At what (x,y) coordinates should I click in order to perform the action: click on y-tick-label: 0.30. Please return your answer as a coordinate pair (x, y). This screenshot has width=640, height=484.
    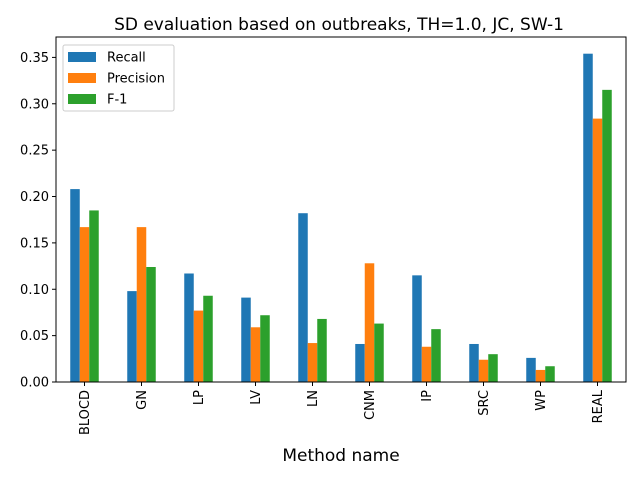
    Looking at the image, I should click on (34, 104).